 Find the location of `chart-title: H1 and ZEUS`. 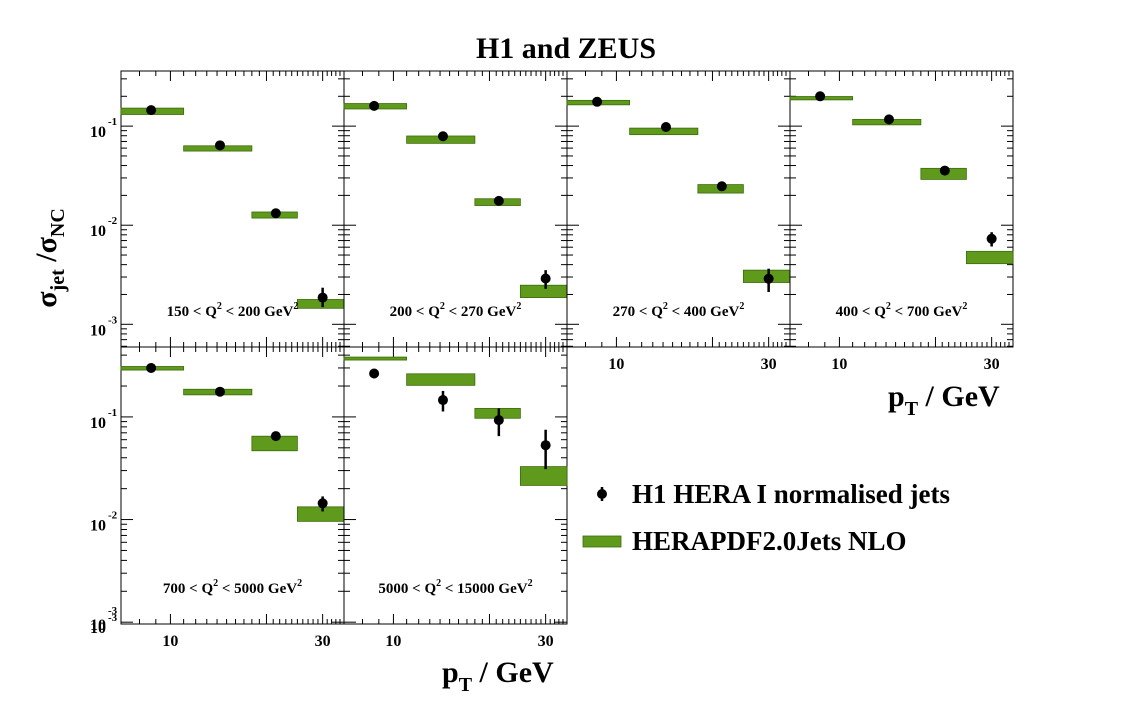

chart-title: H1 and ZEUS is located at coordinates (566, 48).